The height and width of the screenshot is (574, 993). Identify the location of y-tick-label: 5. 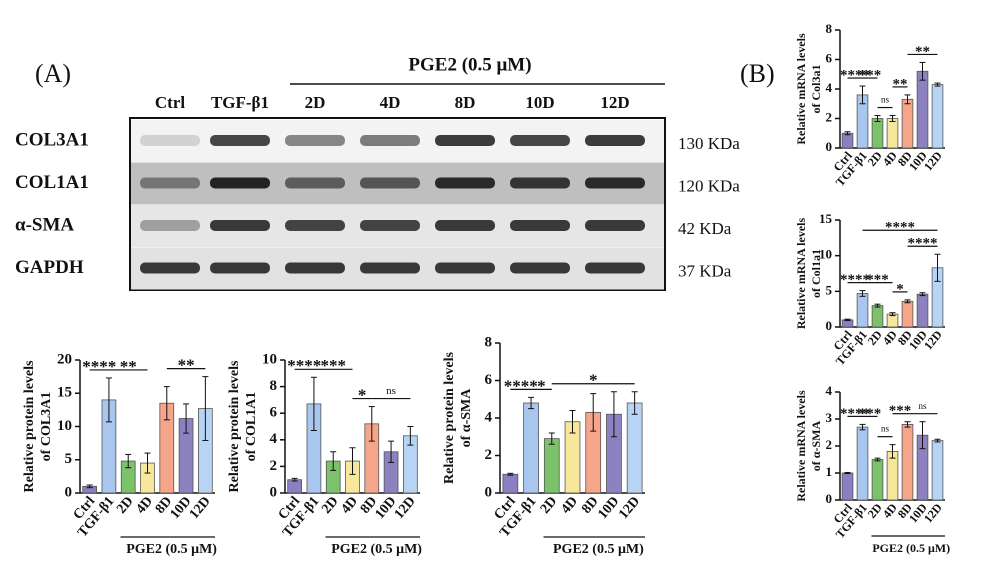
(829, 289).